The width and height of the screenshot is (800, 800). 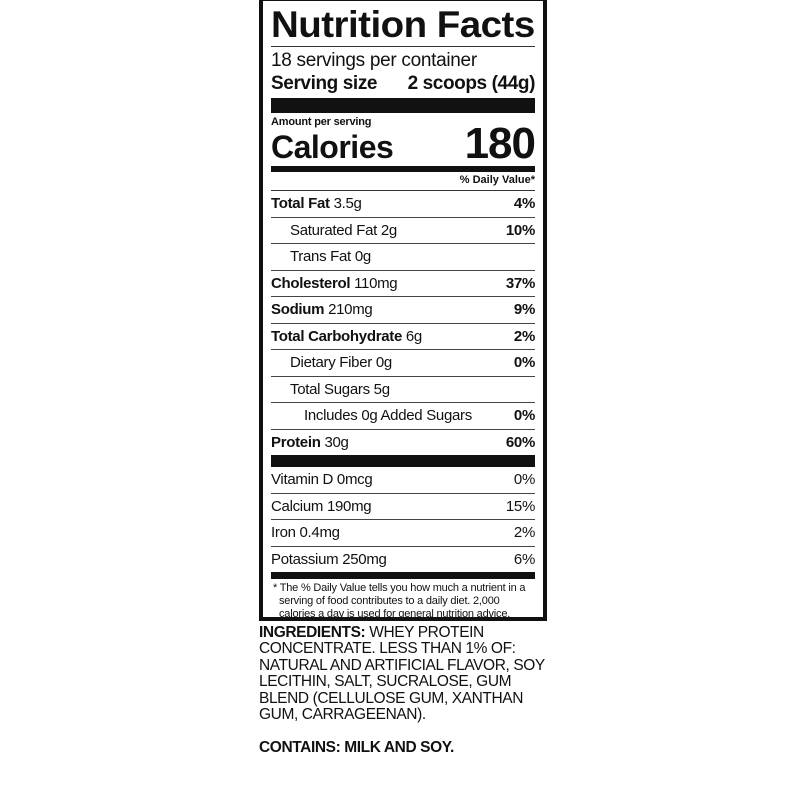 I want to click on calories-row: Calories 180, so click(x=403, y=144).